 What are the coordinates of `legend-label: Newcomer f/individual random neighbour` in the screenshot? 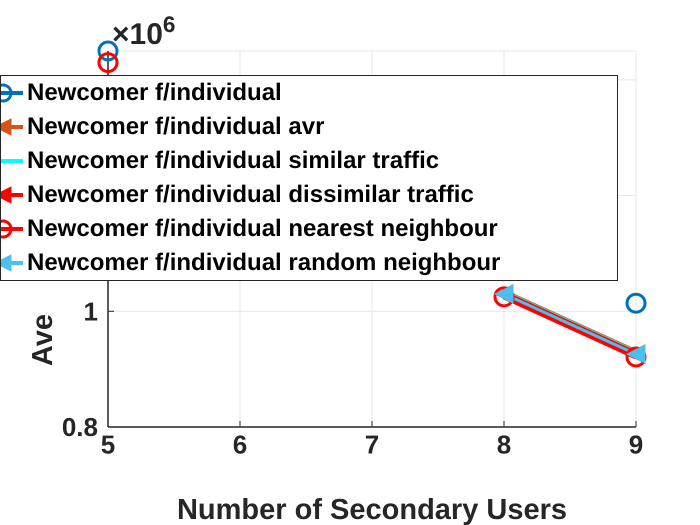 It's located at (263, 263).